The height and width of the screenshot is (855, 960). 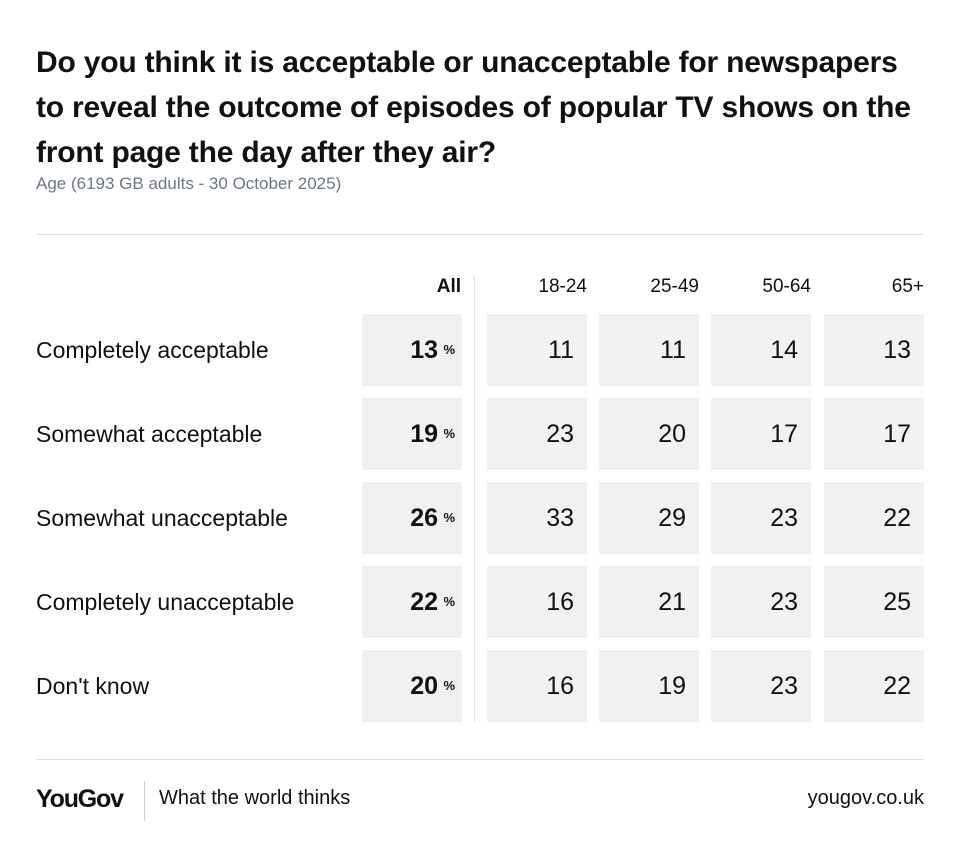 I want to click on row-label: Completely unacceptable, so click(x=165, y=602).